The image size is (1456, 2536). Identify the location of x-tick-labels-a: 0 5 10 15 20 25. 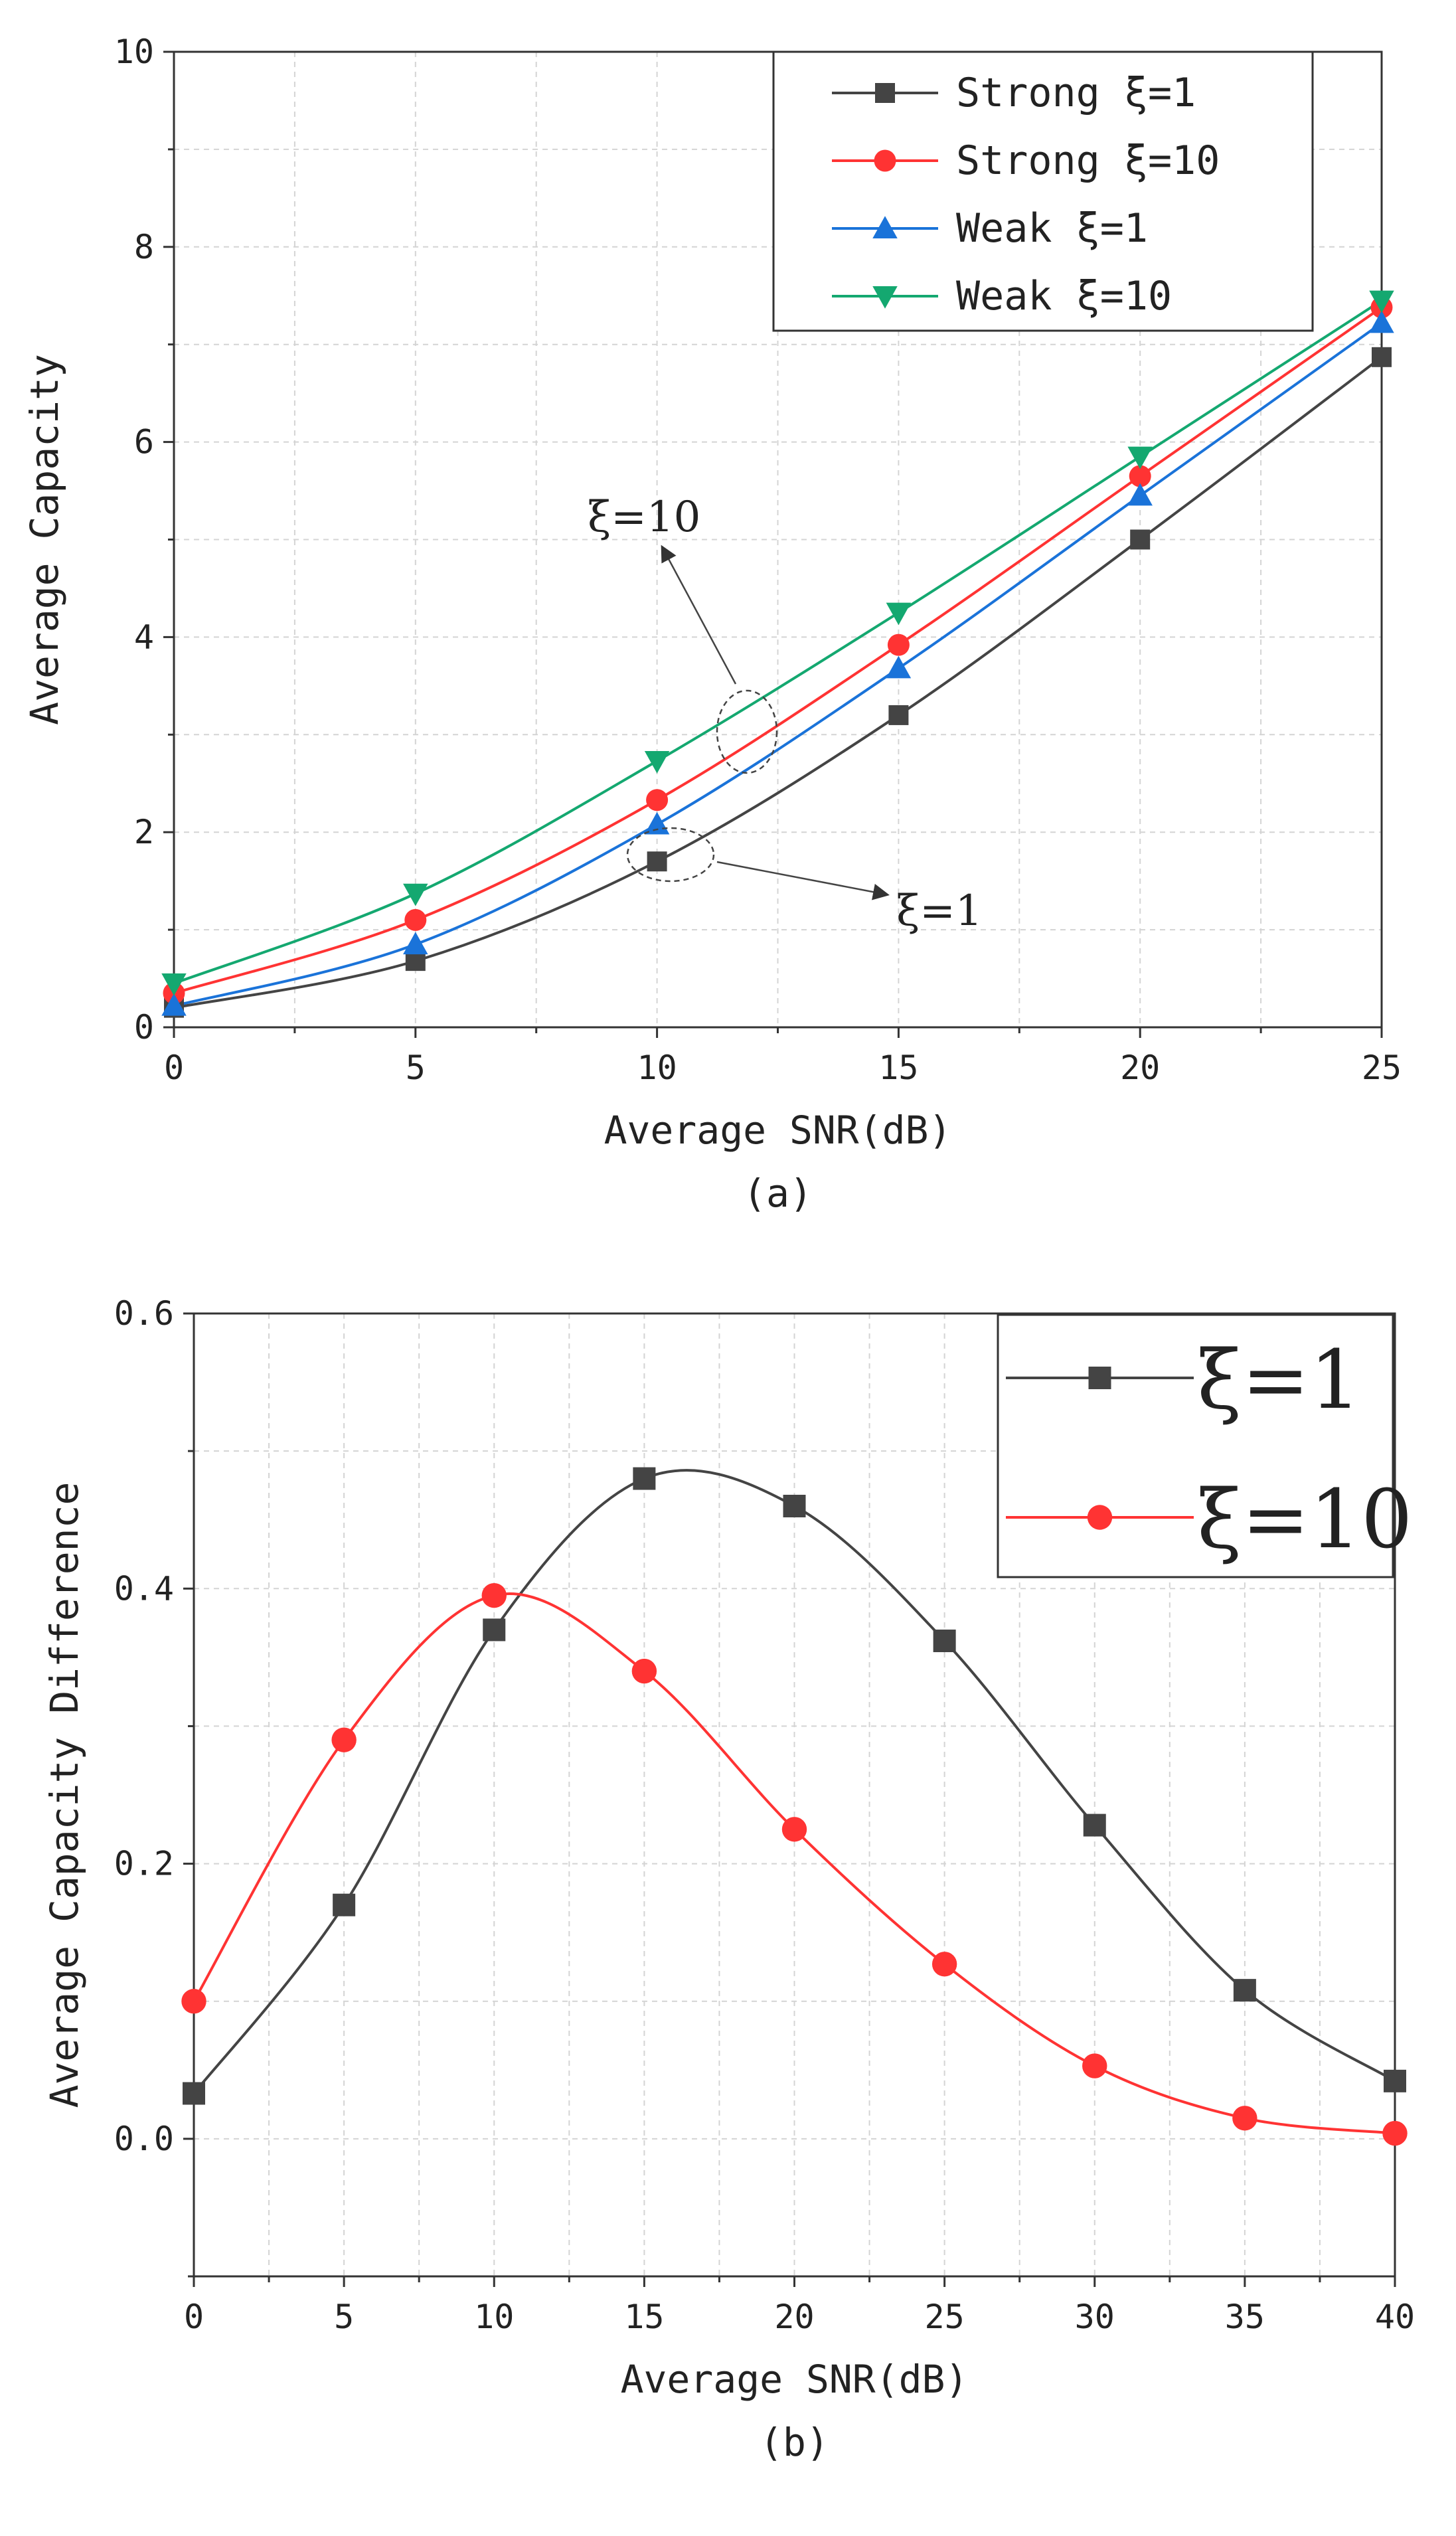
(783, 1068).